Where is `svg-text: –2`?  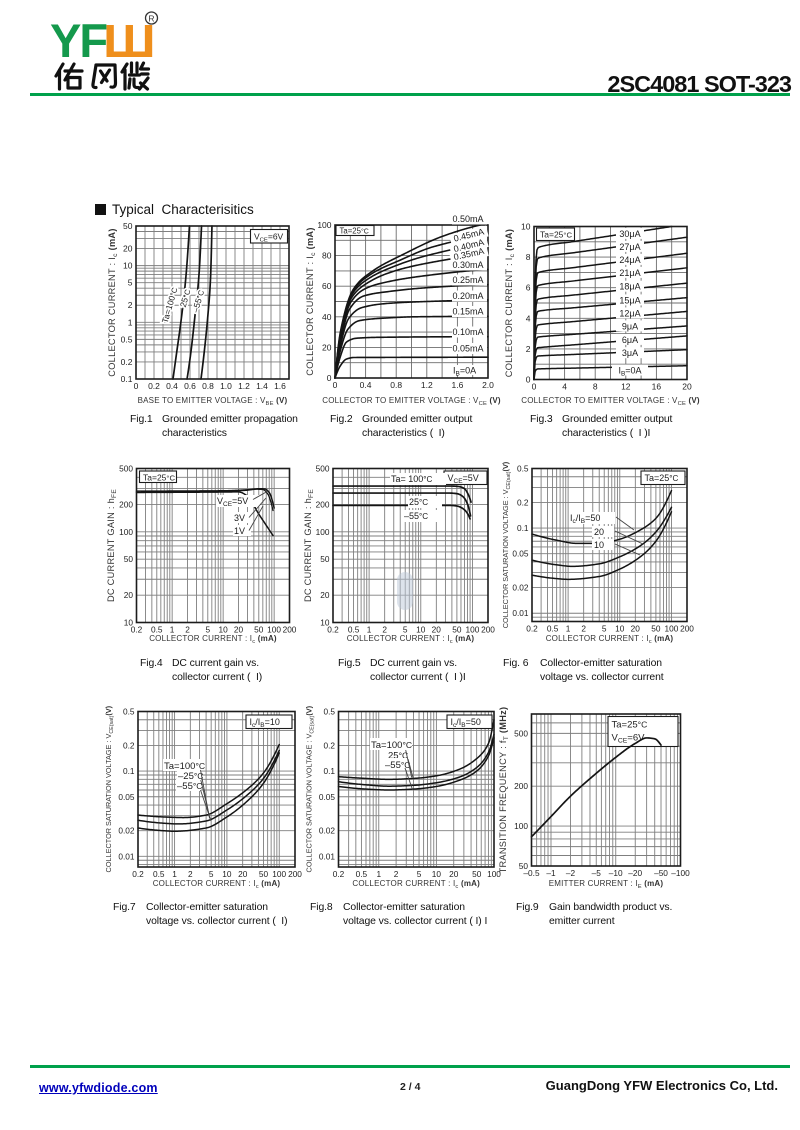
svg-text: –2 is located at coordinates (571, 873).